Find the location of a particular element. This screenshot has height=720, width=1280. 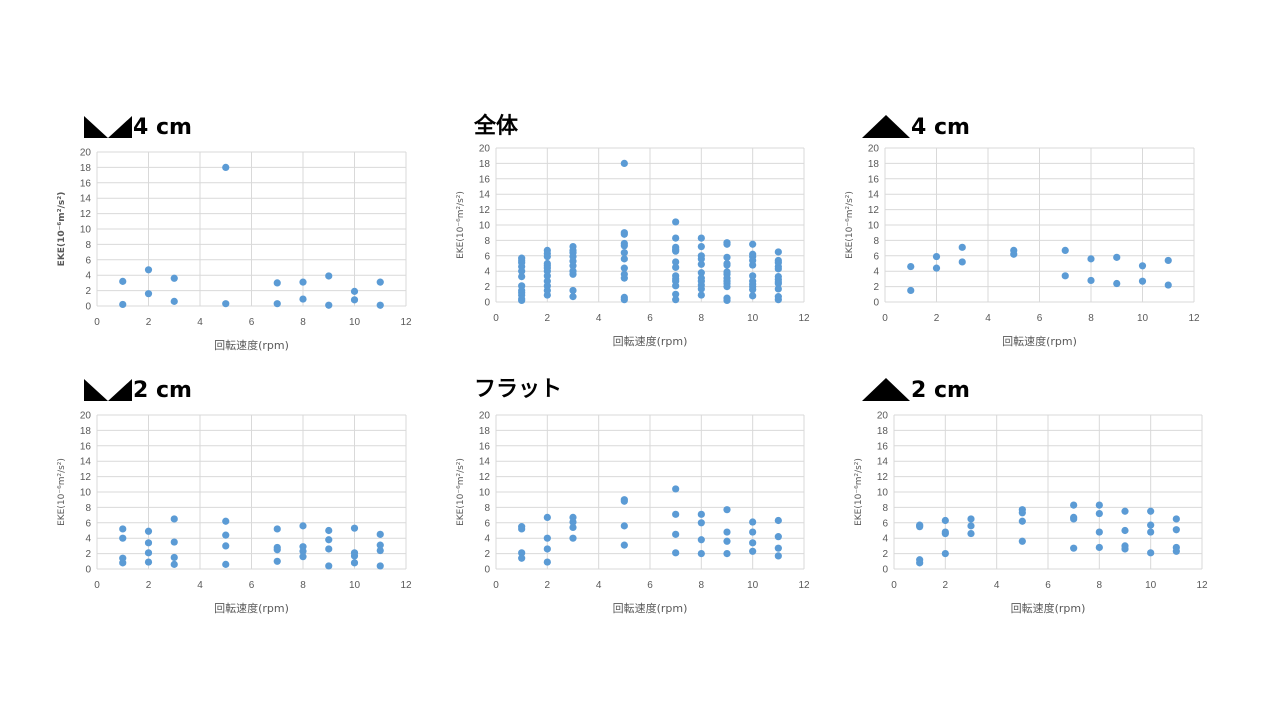

y-axis-label: EKE(10⁻⁶m²/s²) is located at coordinates (461, 225).